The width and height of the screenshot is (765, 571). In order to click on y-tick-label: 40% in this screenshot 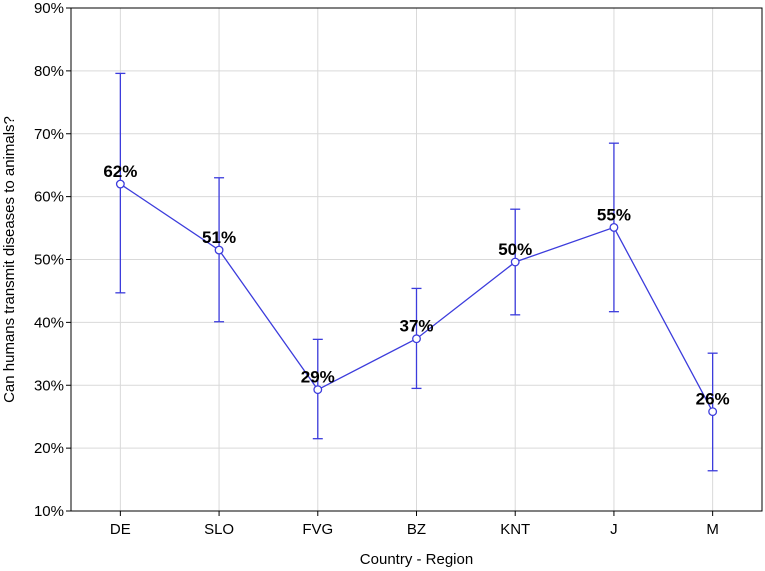, I will do `click(49, 322)`.